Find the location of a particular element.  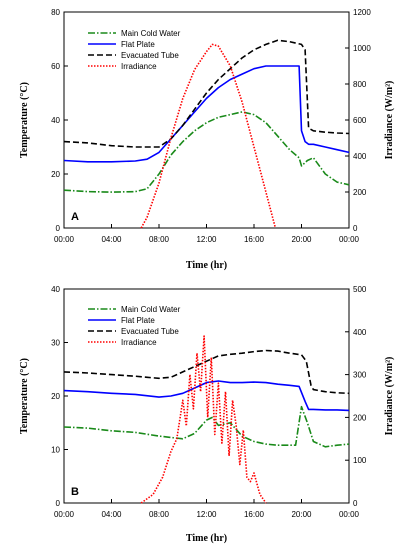

y-left-tick-label: 60 is located at coordinates (55, 66).